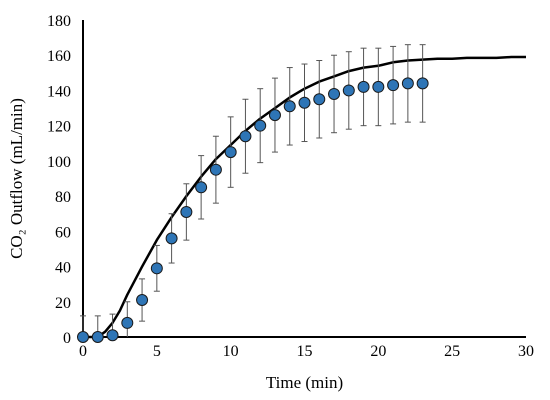  I want to click on x-axis-title: Time (min), so click(304, 382).